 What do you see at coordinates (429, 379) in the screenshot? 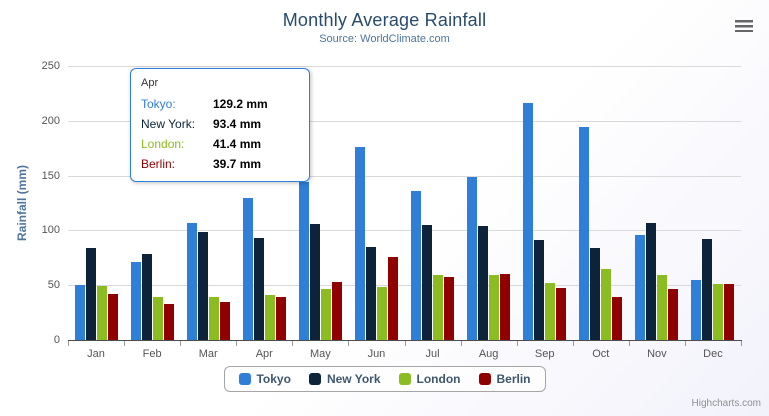
I see `legend-item-london: London` at bounding box center [429, 379].